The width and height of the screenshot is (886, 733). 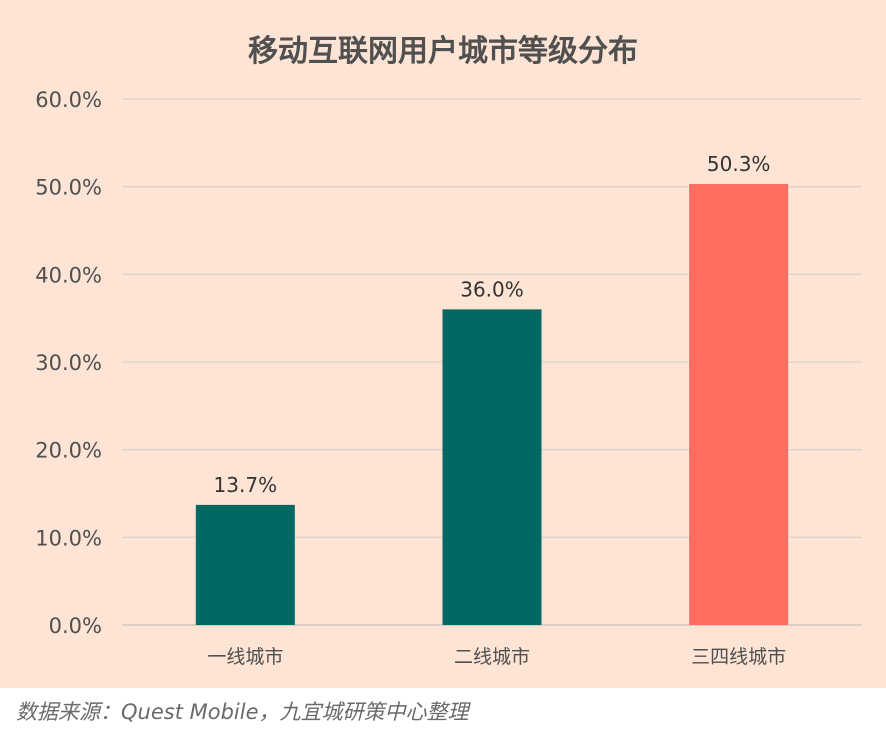 I want to click on data-label: 36.0%, so click(x=492, y=289).